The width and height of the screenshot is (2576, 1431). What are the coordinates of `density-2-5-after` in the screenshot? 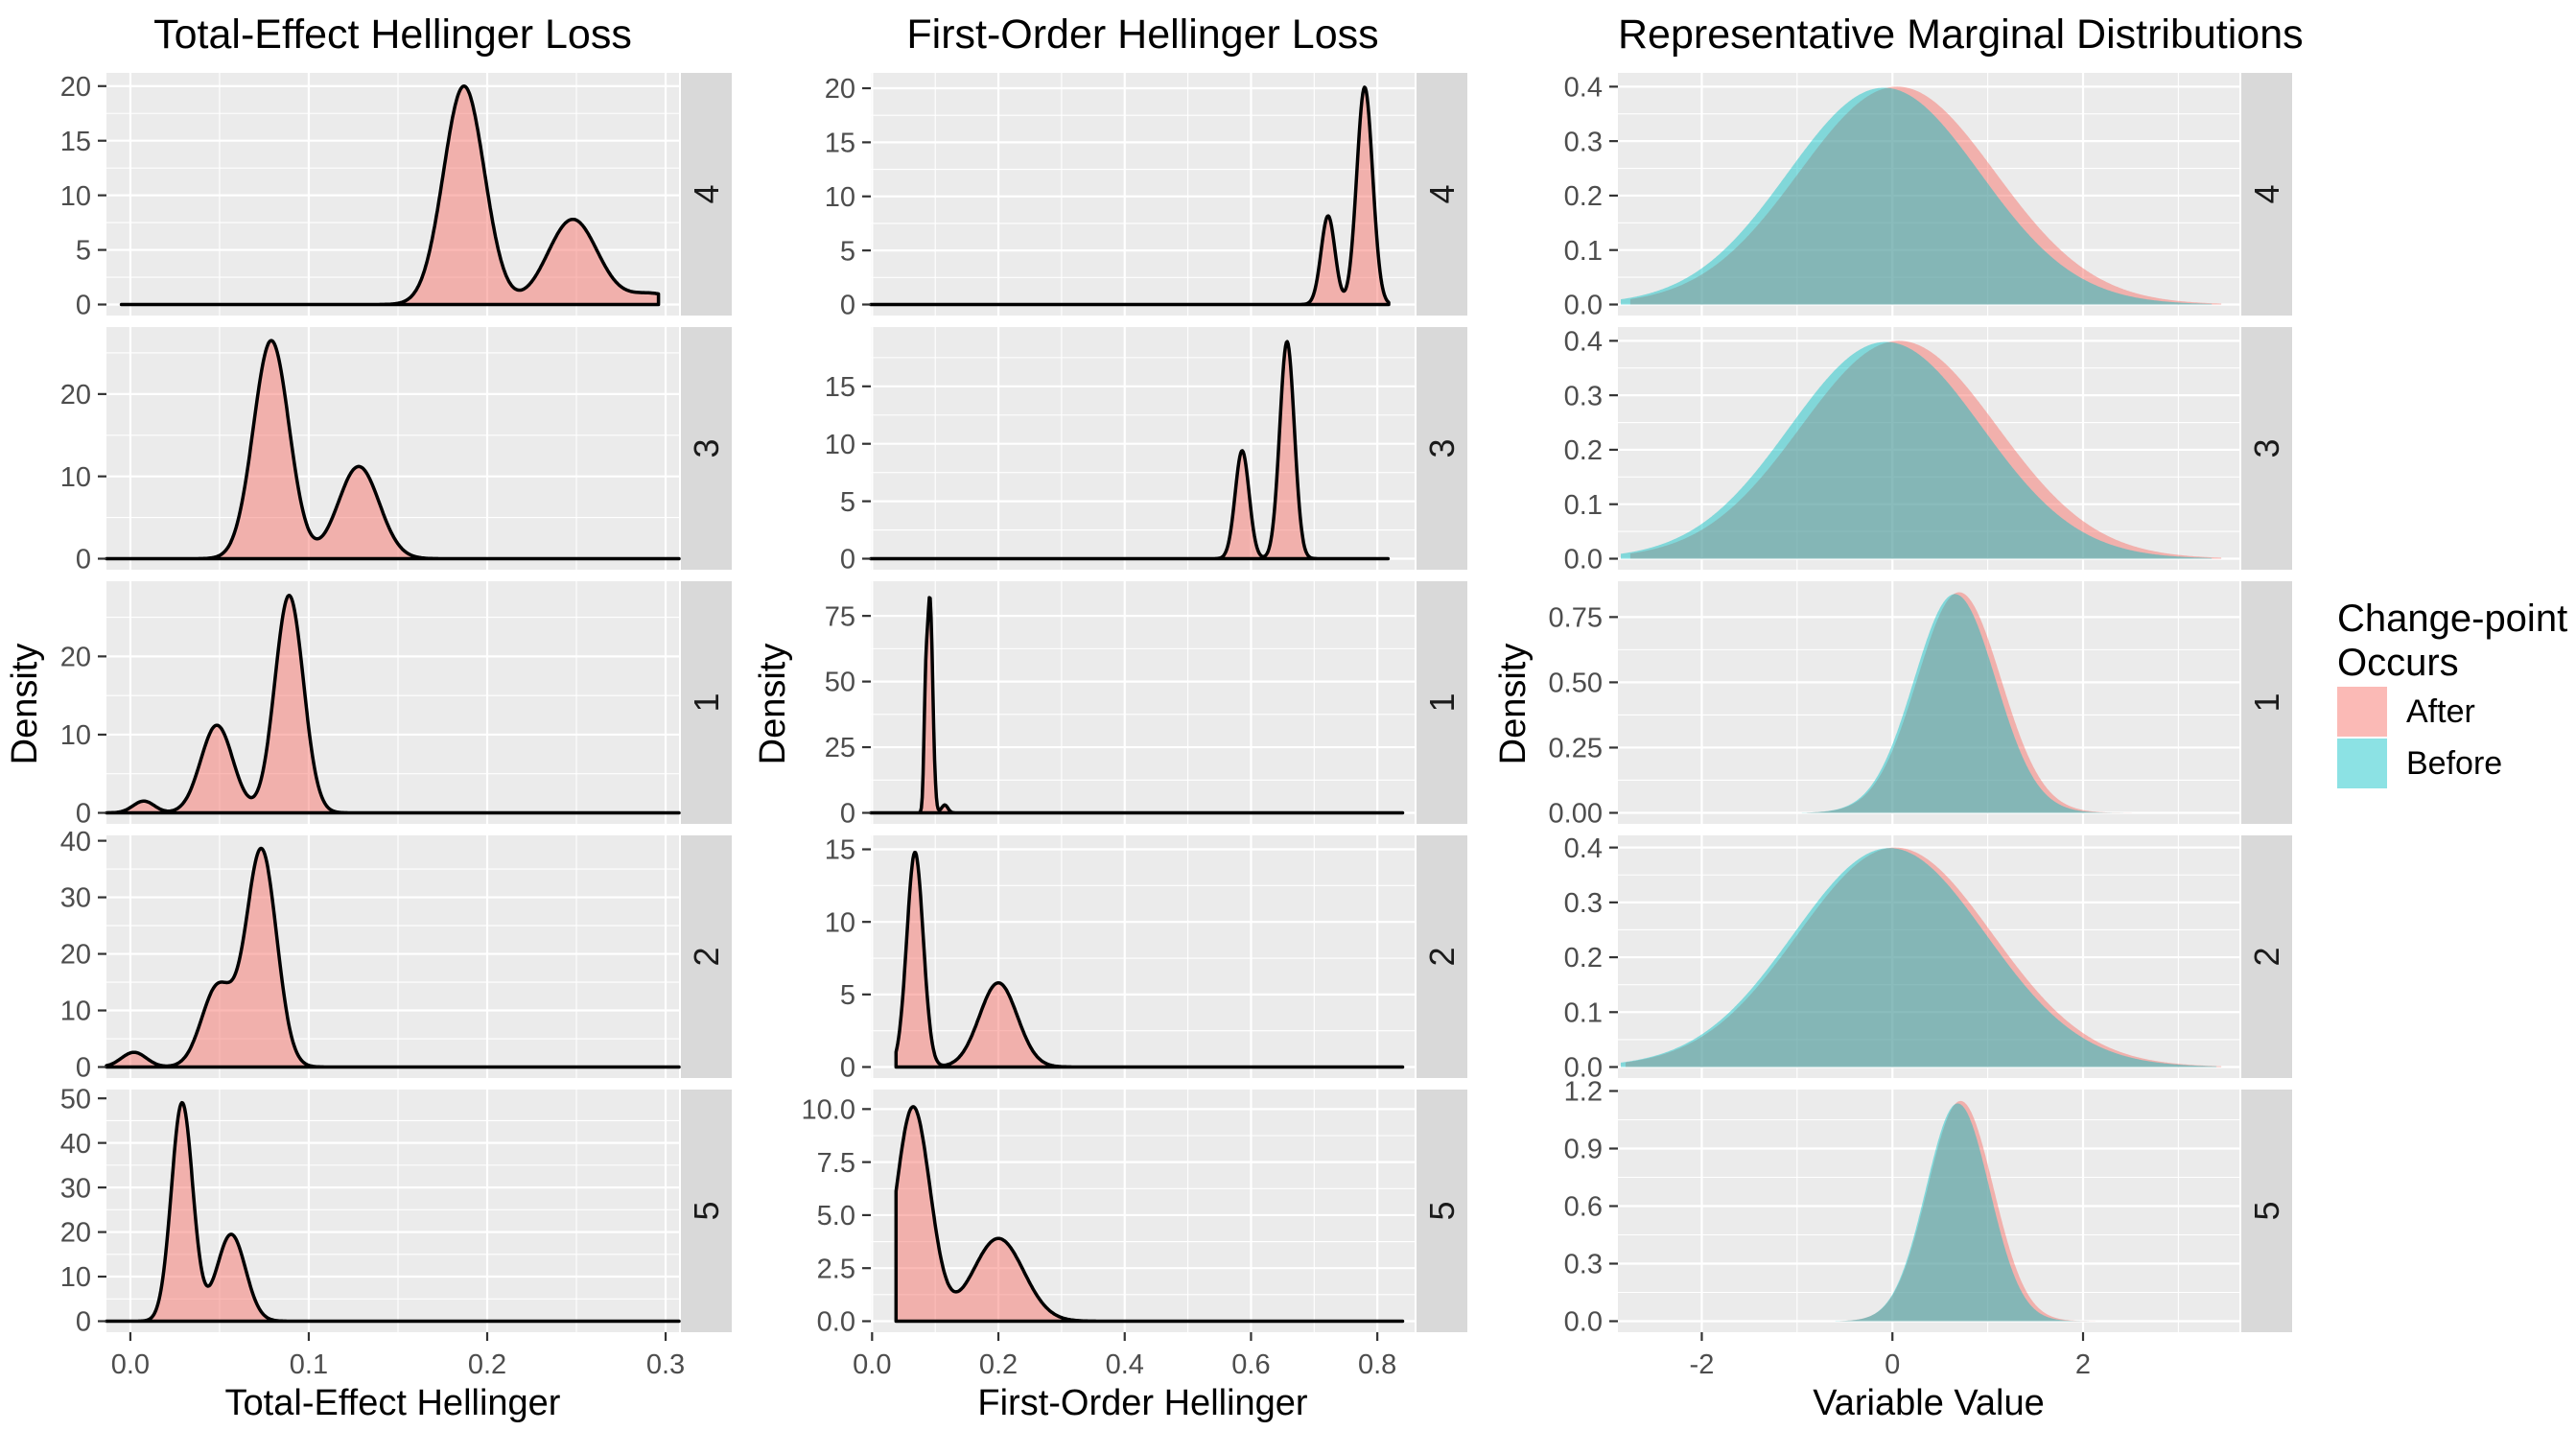 It's located at (1978, 1211).